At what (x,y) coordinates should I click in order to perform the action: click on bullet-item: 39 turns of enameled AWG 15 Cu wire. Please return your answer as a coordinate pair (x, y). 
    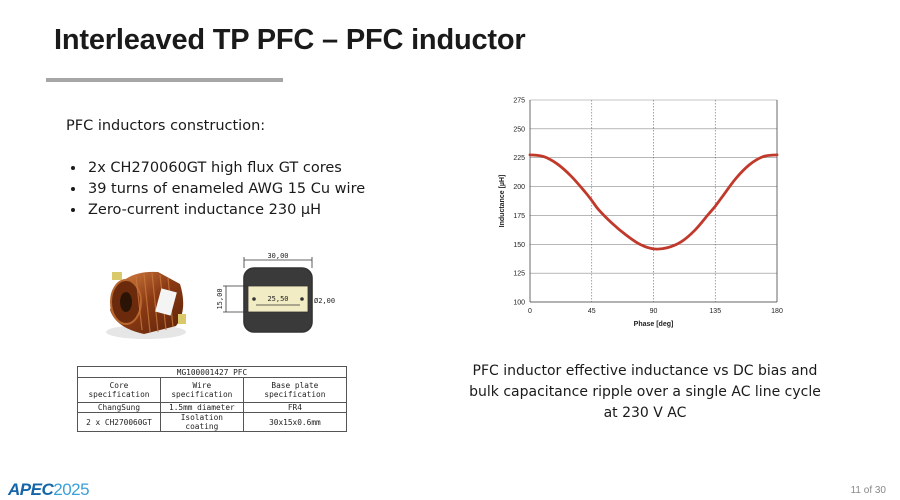
    Looking at the image, I should click on (241, 189).